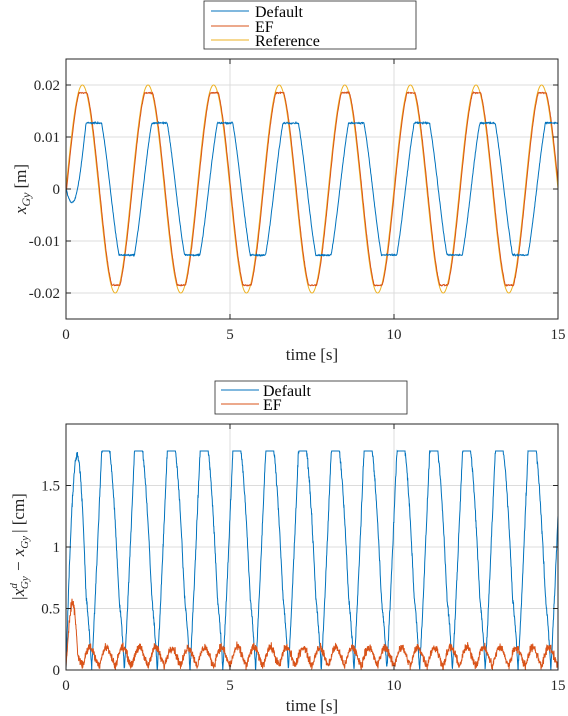  I want to click on top-ylabel: xGy [m], so click(22, 189).